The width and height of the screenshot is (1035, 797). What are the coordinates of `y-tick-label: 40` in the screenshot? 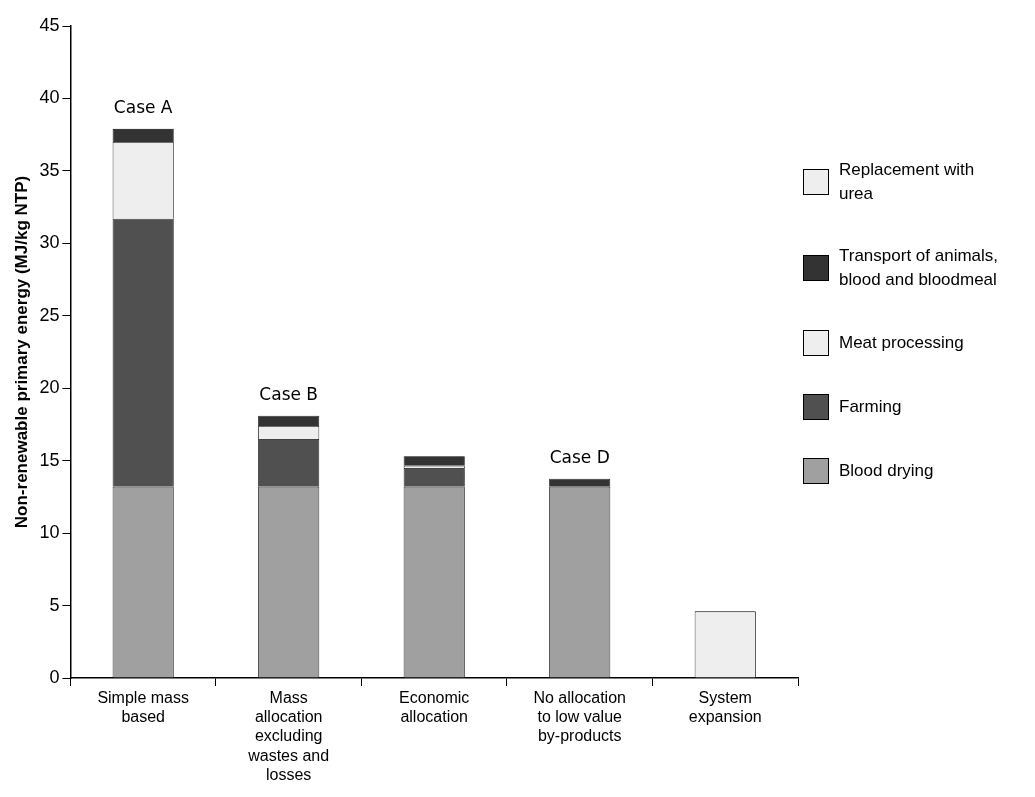 It's located at (49, 97).